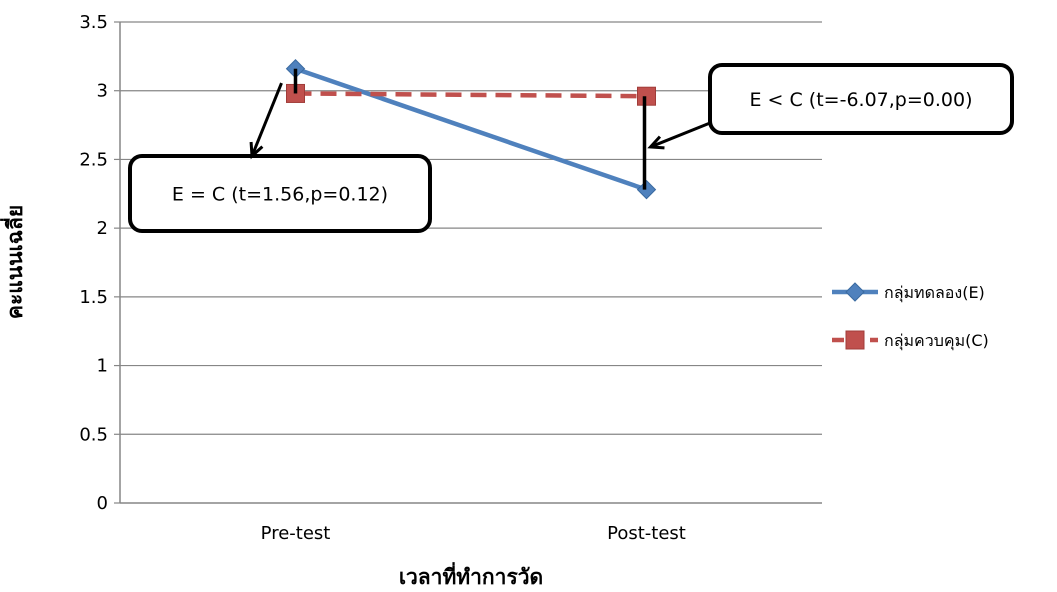 Image resolution: width=1057 pixels, height=592 pixels. I want to click on legend-item: กลุ่มทดลอง(E), so click(908, 292).